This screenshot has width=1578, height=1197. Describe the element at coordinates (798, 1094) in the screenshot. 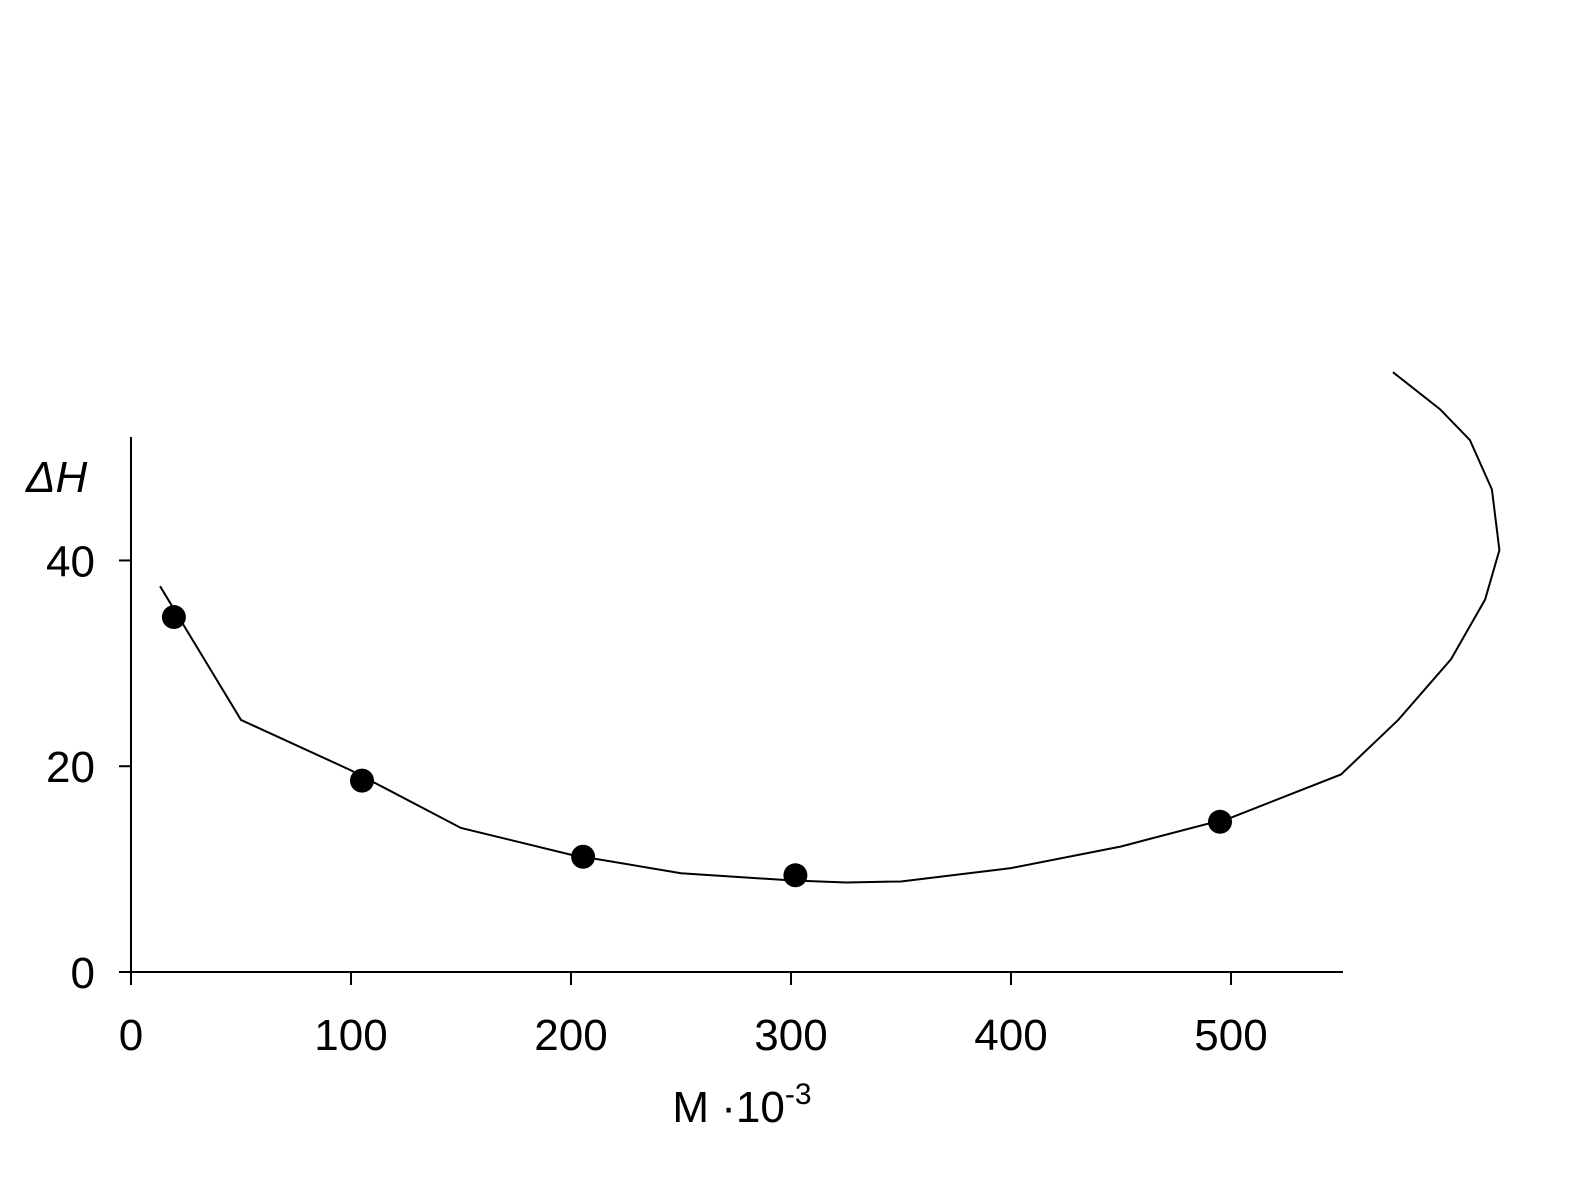

I see `x-axis-label-sup: -3` at that location.